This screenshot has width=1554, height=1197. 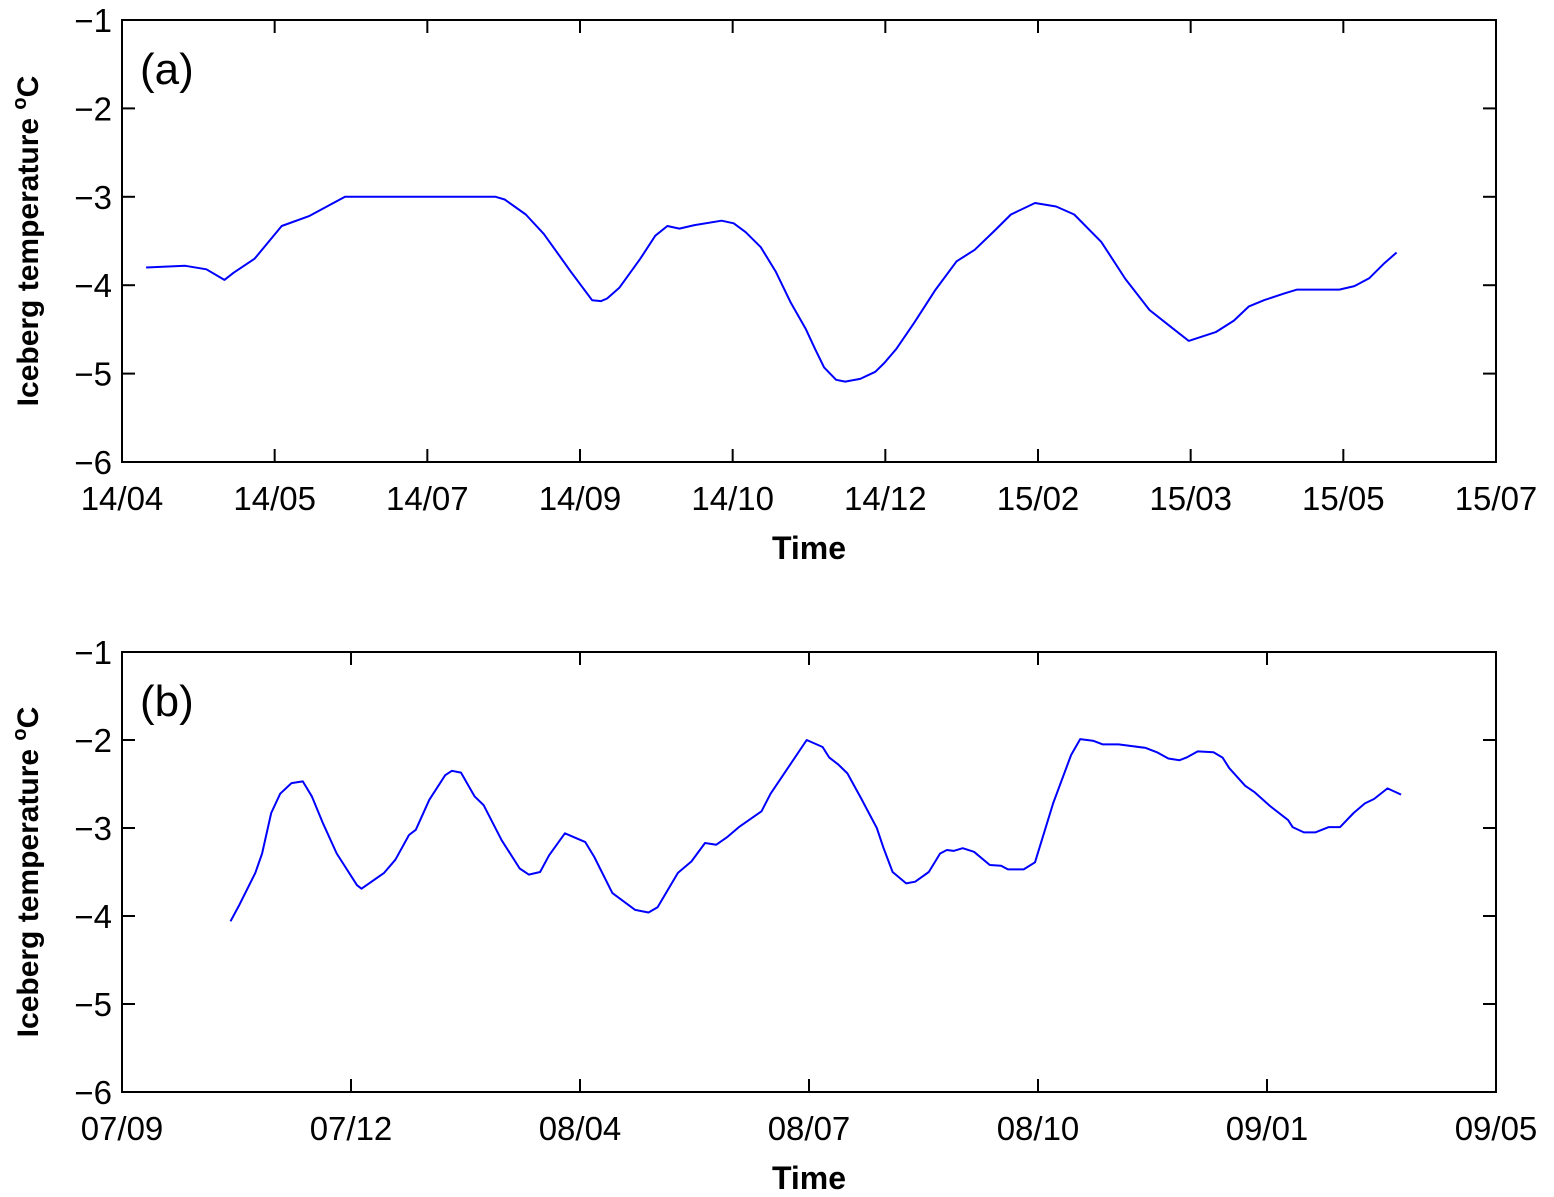 I want to click on panel-label: (b), so click(x=167, y=701).